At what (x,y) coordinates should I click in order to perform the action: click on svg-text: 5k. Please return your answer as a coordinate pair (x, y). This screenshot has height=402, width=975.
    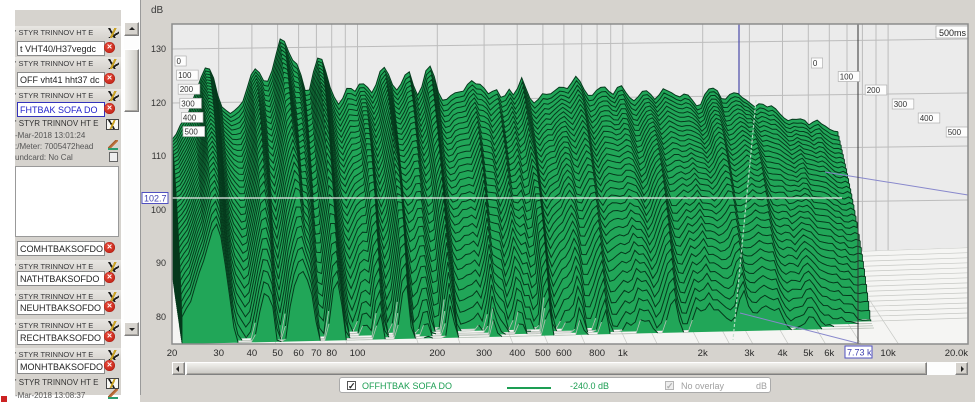
    Looking at the image, I should click on (808, 353).